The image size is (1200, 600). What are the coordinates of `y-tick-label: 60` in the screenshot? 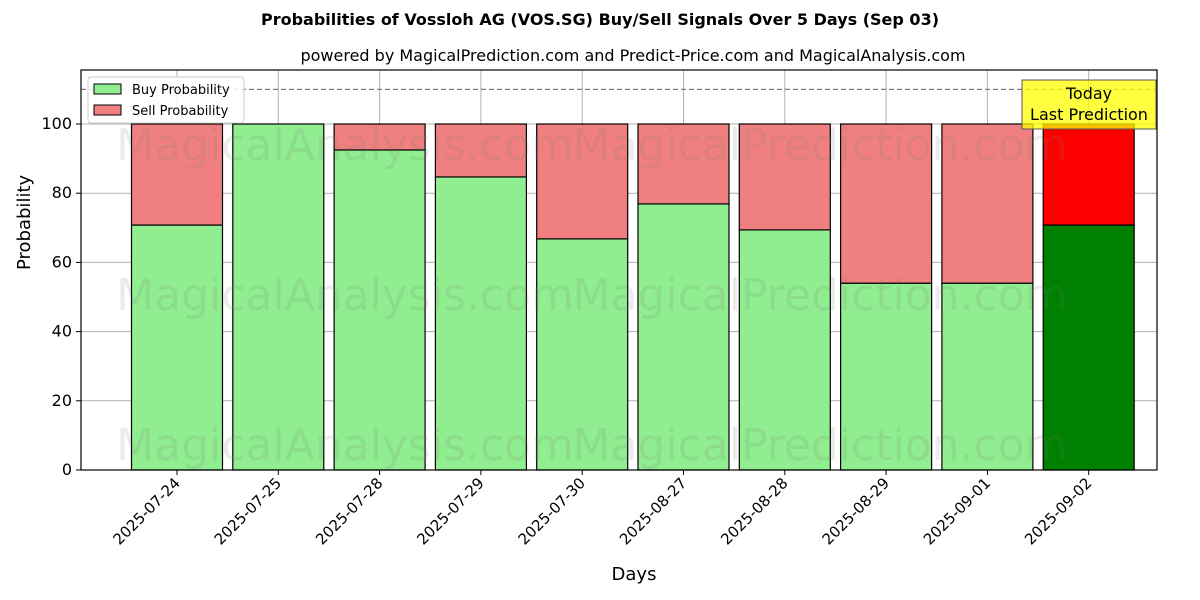 It's located at (62, 261).